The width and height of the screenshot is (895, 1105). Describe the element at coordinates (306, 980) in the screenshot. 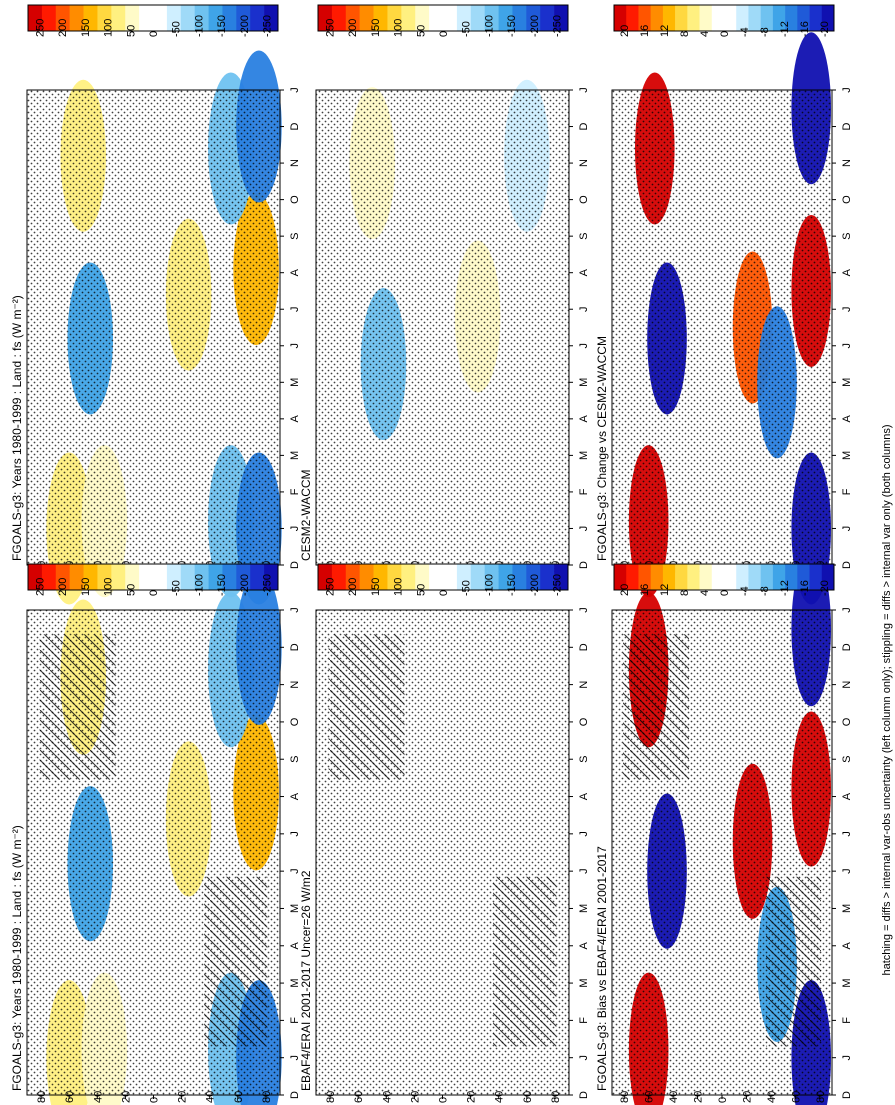

I see `panel-title: EBAF4/ERAI 2001-2017 Uncer=26 W/m2` at that location.